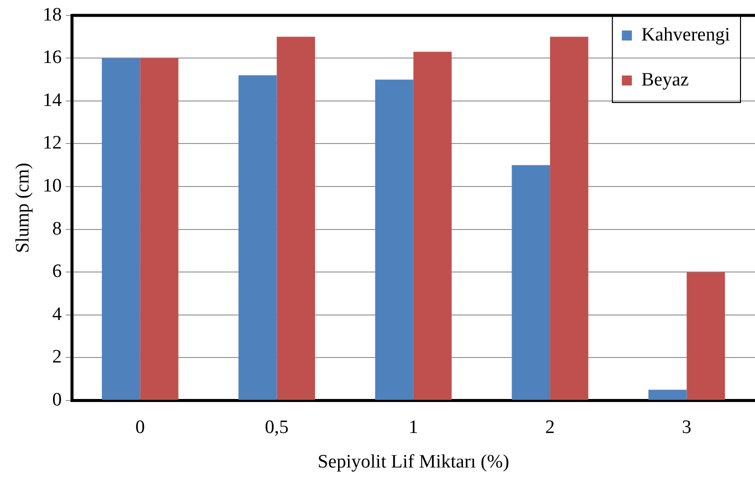 The width and height of the screenshot is (755, 484). Describe the element at coordinates (52, 15) in the screenshot. I see `y-tick-label: 18` at that location.